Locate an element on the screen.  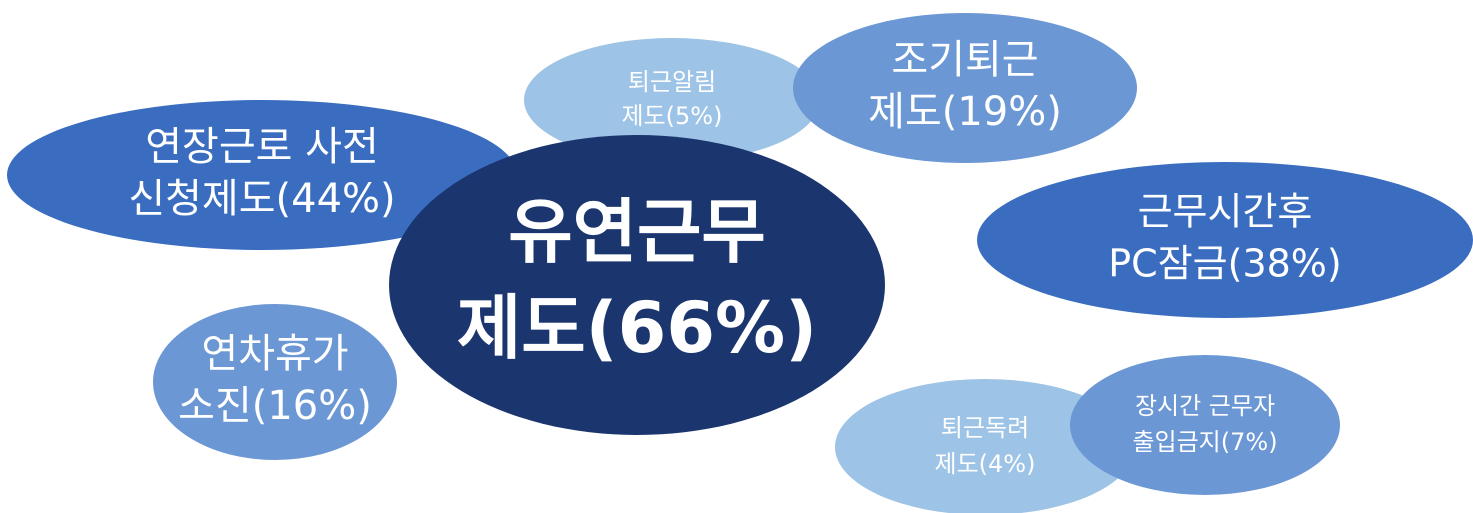
bubble-label: 조기퇴근 is located at coordinates (964, 60).